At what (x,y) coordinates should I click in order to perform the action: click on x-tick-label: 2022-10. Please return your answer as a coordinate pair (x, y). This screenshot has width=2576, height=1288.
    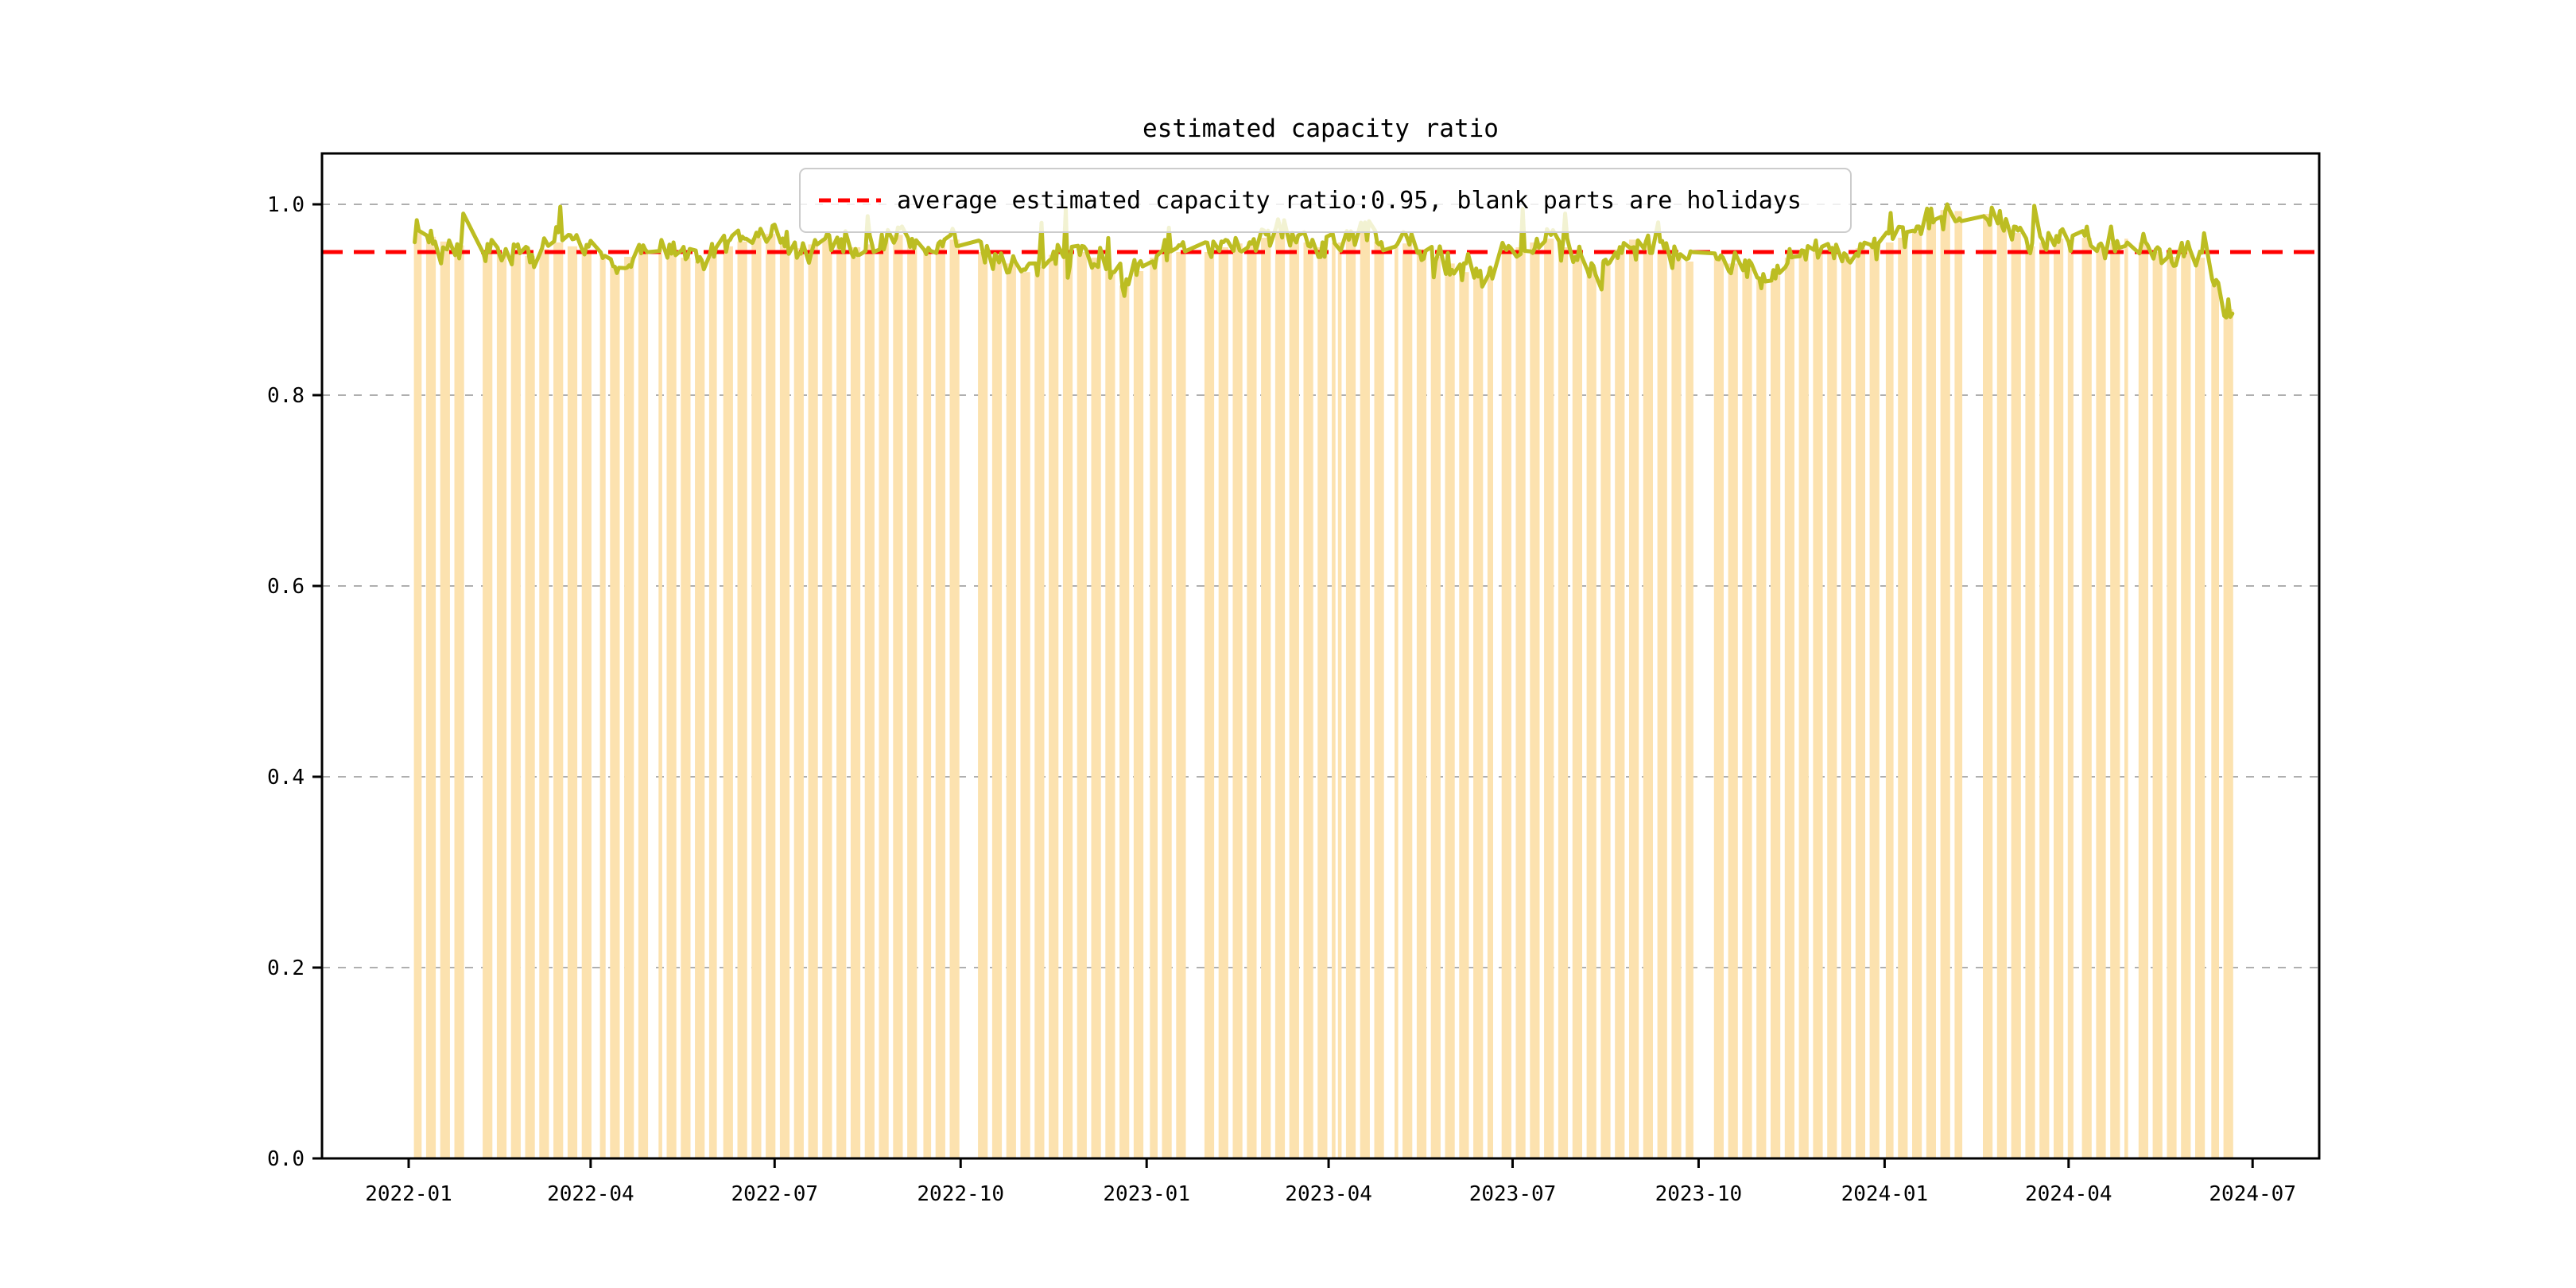
    Looking at the image, I should click on (961, 1194).